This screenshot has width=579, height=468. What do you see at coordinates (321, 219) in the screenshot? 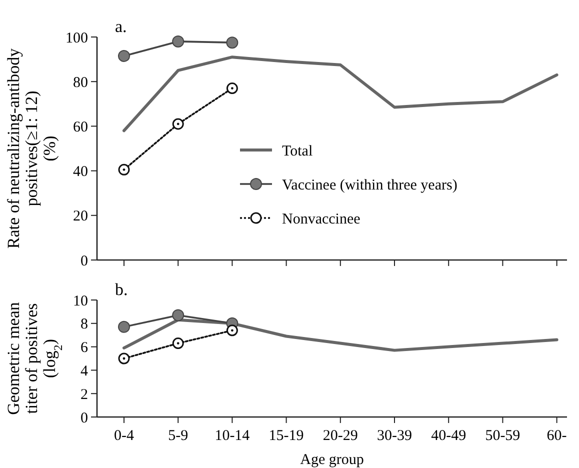
I see `legend-label: Nonvaccinee` at bounding box center [321, 219].